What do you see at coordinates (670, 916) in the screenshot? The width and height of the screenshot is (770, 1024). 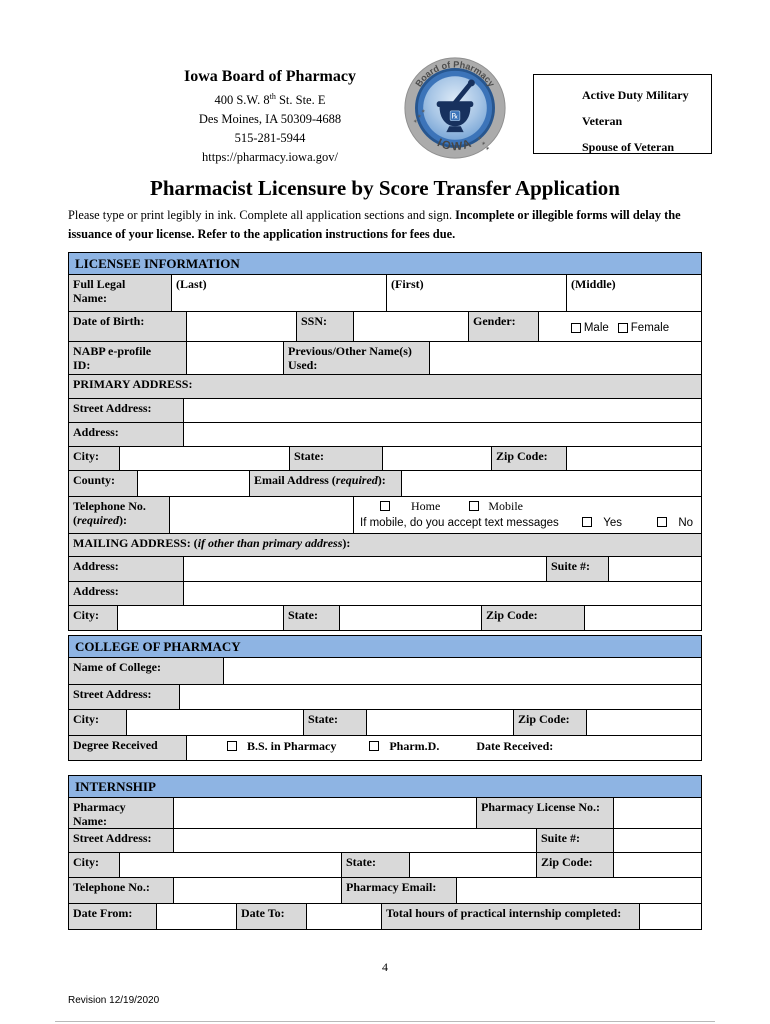 I see `total-hours-input` at bounding box center [670, 916].